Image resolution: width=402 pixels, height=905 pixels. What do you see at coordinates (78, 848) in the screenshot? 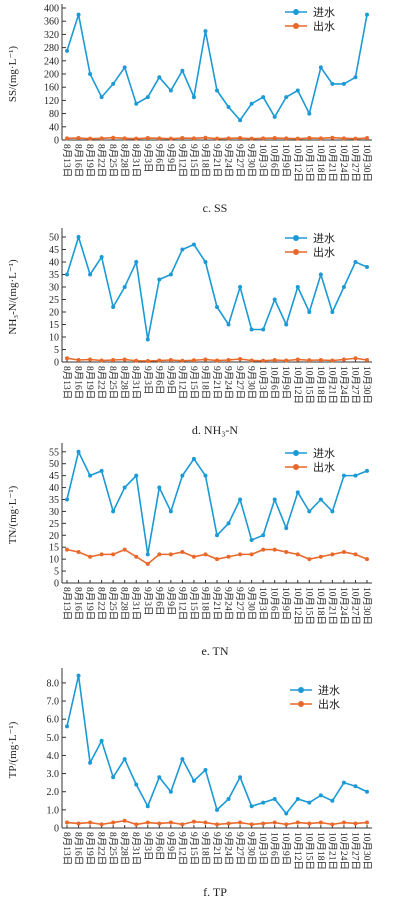
I see `x-tick-label: 8月16日` at bounding box center [78, 848].